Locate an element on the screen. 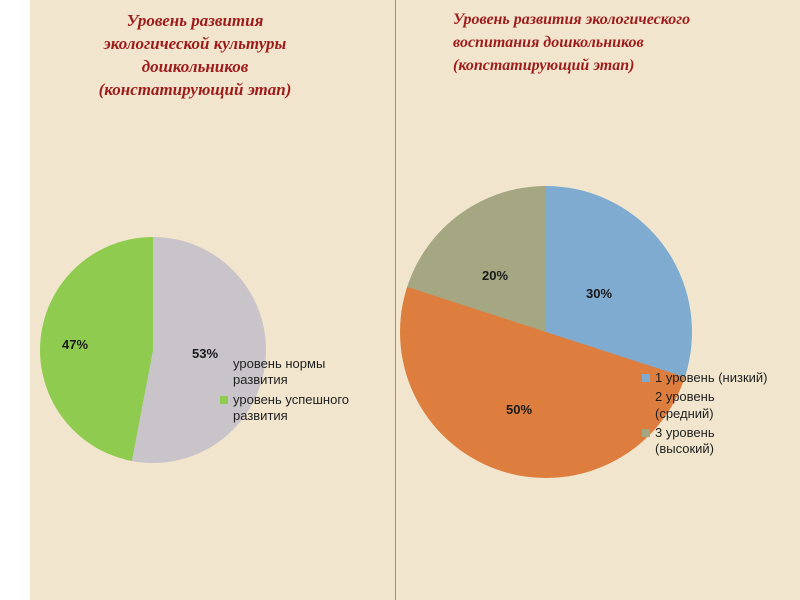  right-pie-data-label-blue: 30% is located at coordinates (599, 293).